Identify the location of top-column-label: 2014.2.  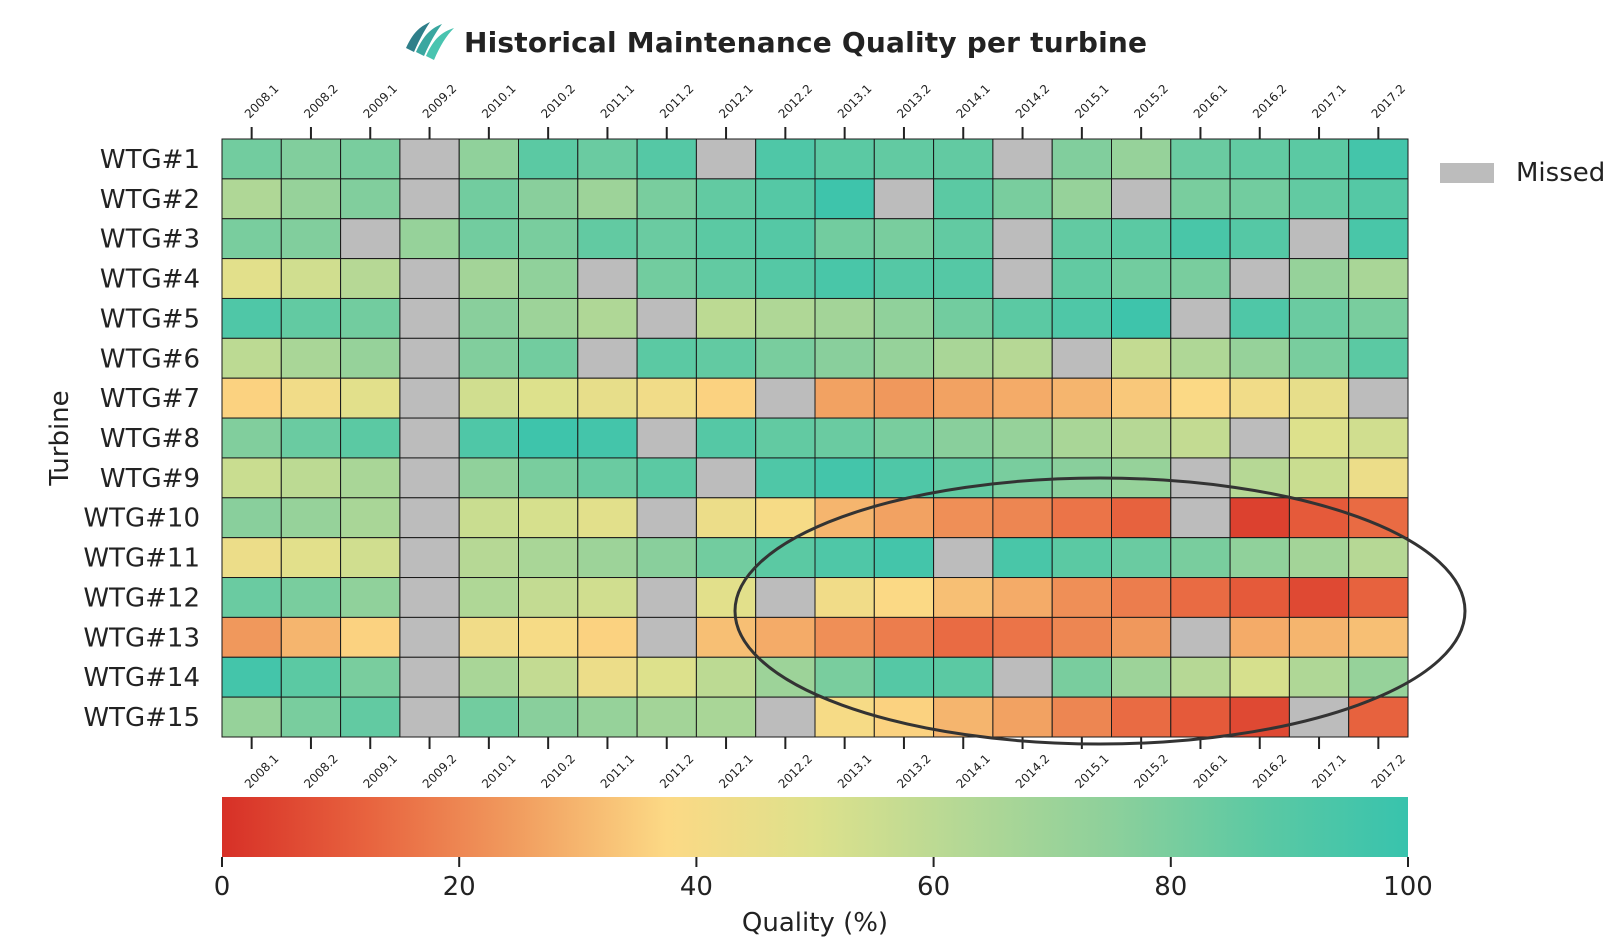
(1033, 102).